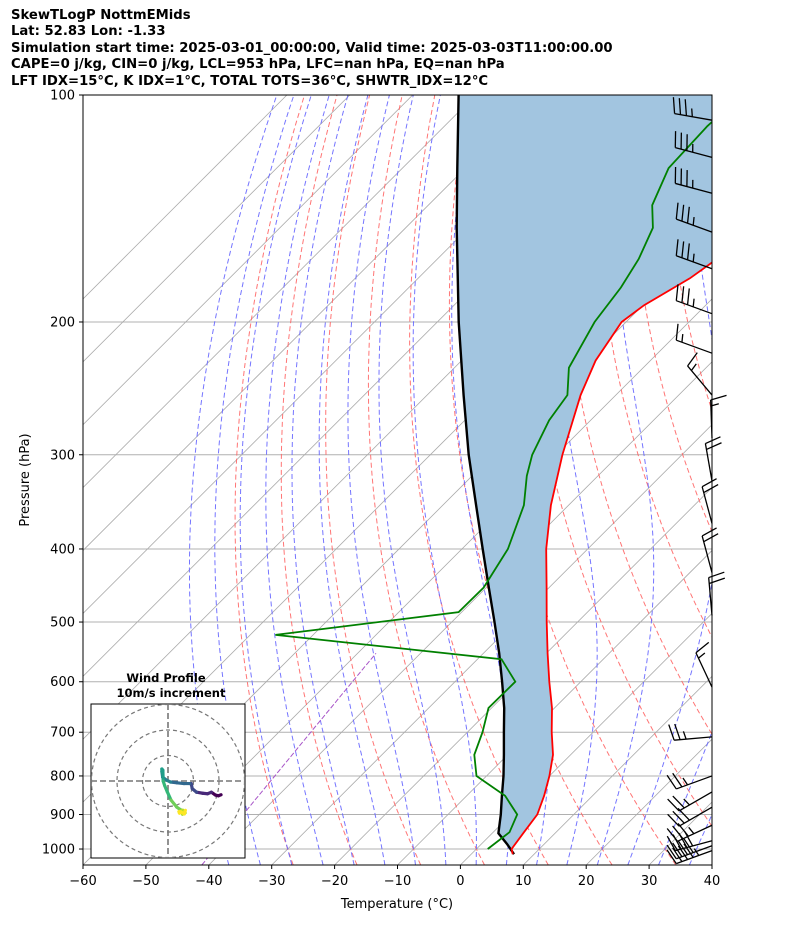  I want to click on parcel-profile-line, so click(485, 475).